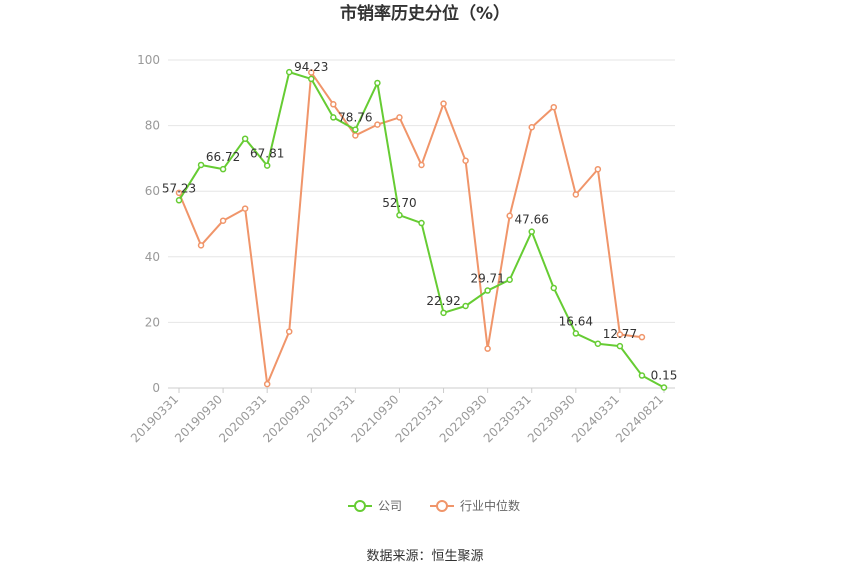  I want to click on legend-item-1: 行业中位数, so click(475, 505).